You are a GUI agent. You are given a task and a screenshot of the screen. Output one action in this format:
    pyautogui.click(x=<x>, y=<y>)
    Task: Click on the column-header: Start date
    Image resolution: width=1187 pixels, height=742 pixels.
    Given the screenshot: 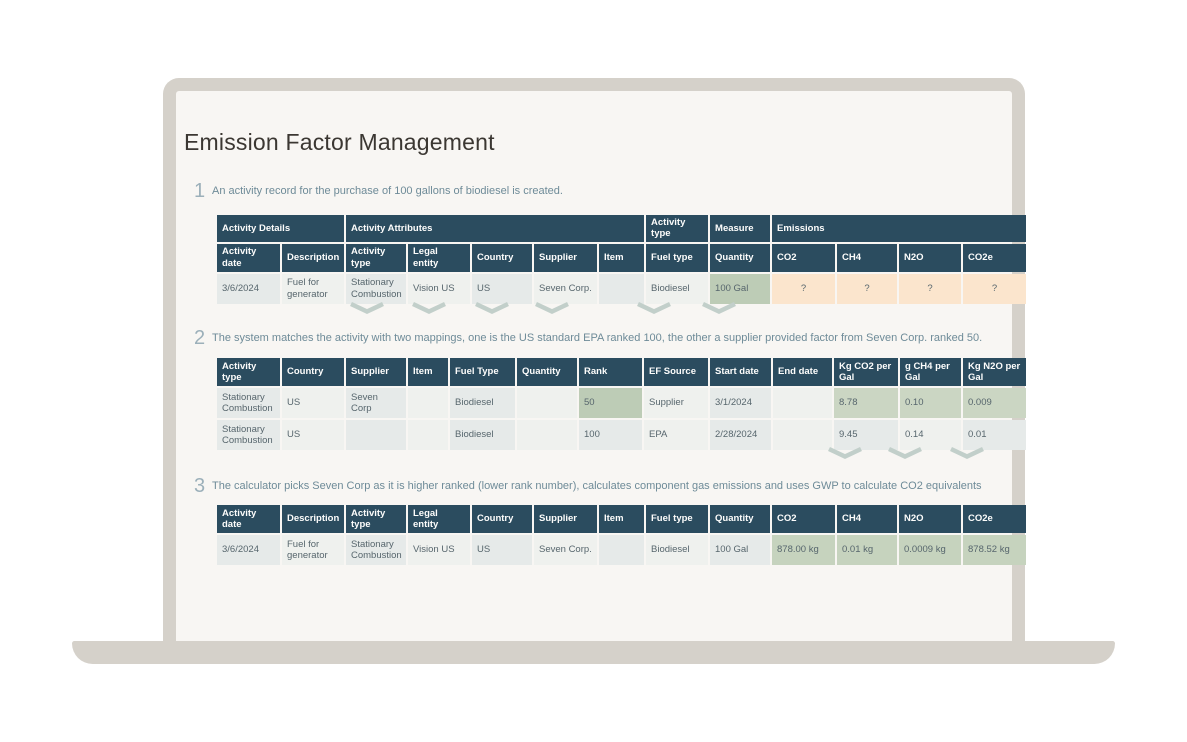 What is the action you would take?
    pyautogui.click(x=740, y=372)
    